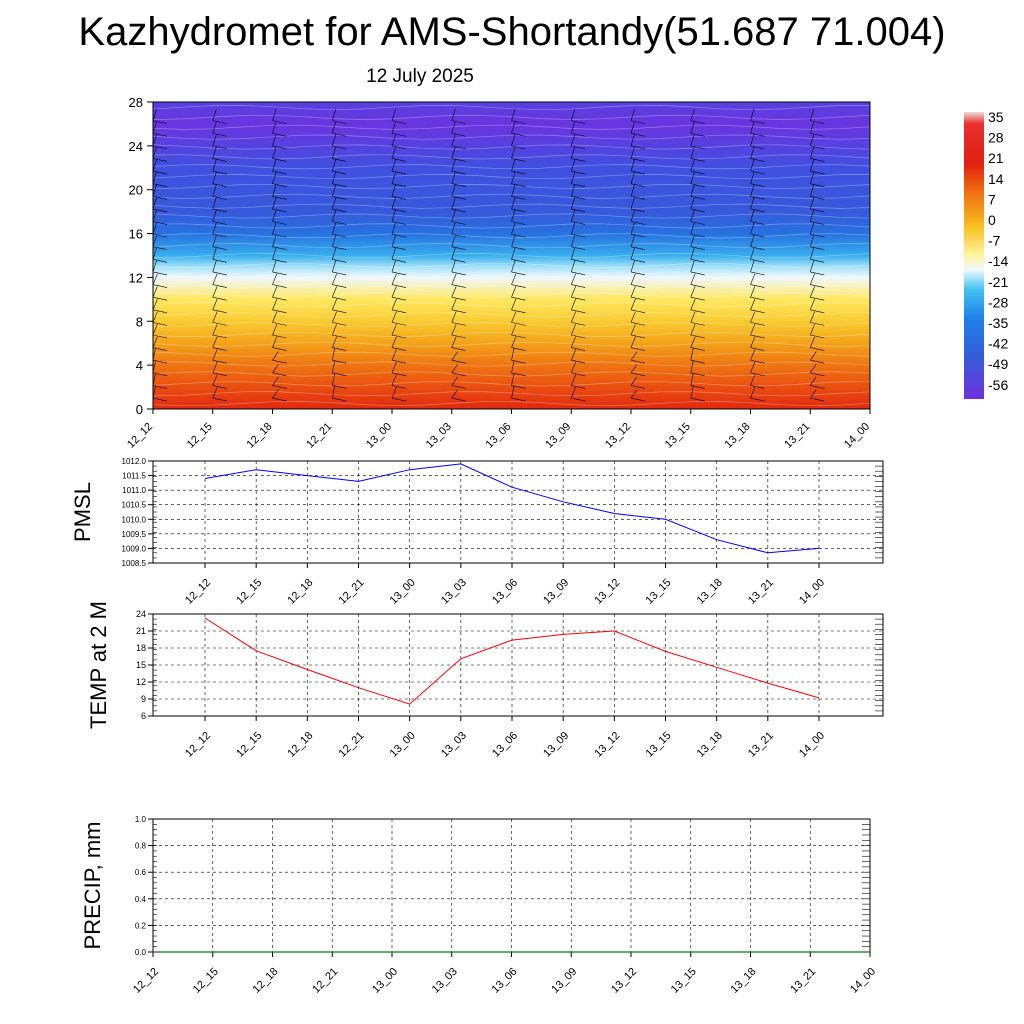 Image resolution: width=1024 pixels, height=1024 pixels. What do you see at coordinates (996, 117) in the screenshot?
I see `colorbar-label: 35` at bounding box center [996, 117].